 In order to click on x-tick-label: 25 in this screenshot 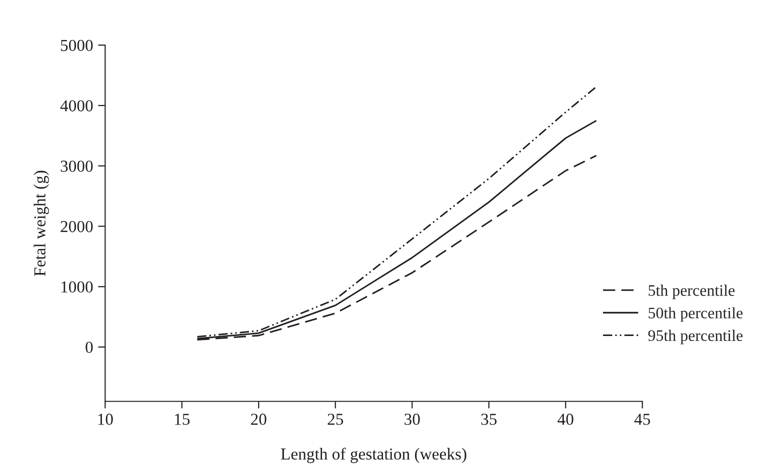, I will do `click(336, 419)`.